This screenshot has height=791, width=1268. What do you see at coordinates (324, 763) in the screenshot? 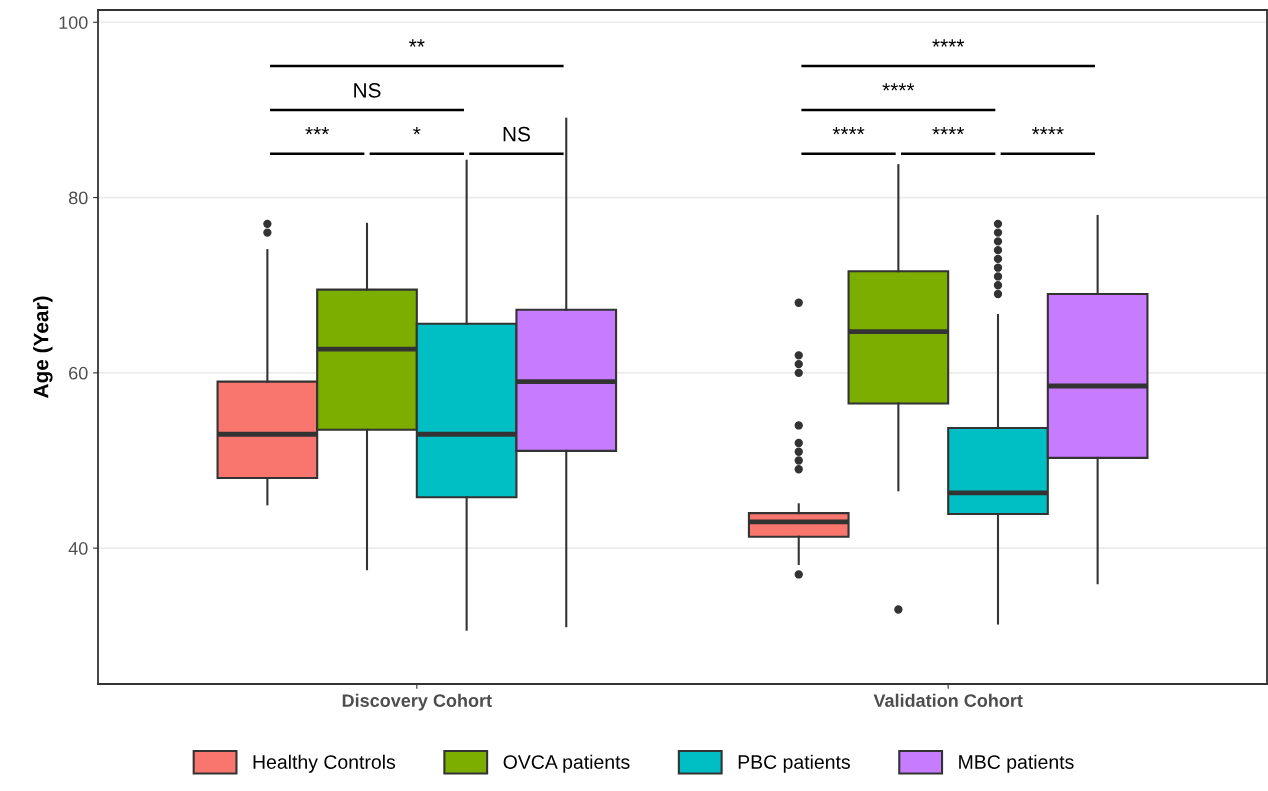
I see `legend-label: Healthy Controls` at bounding box center [324, 763].